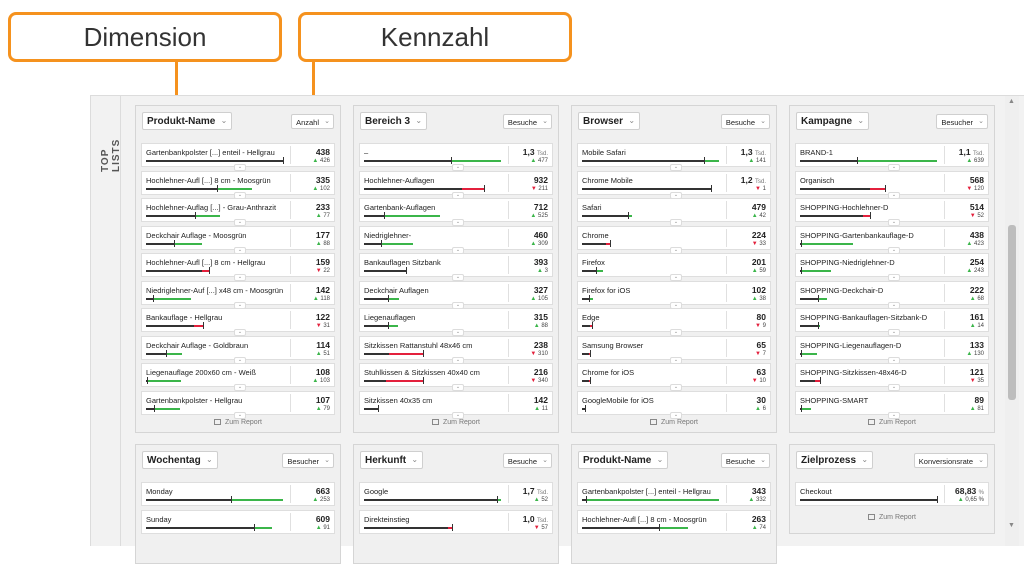 This screenshot has height=564, width=1024. I want to click on list-item: Checkout 68,83 % ▲ 0,65 %, so click(892, 494).